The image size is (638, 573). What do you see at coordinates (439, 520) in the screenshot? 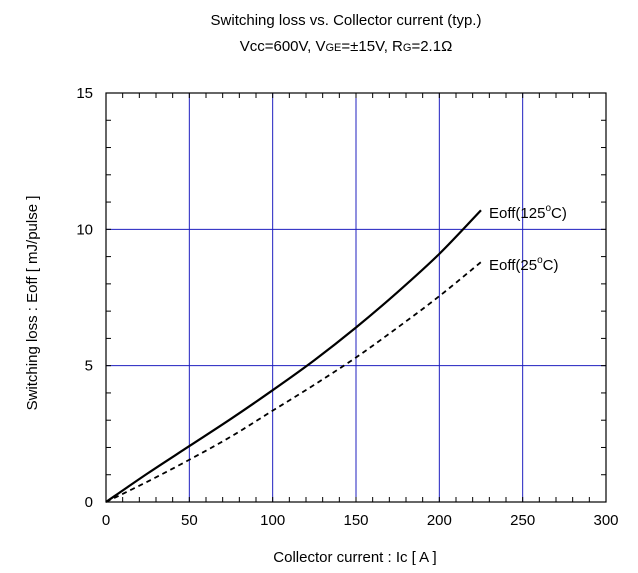
I see `x-tick-label-200: 200` at bounding box center [439, 520].